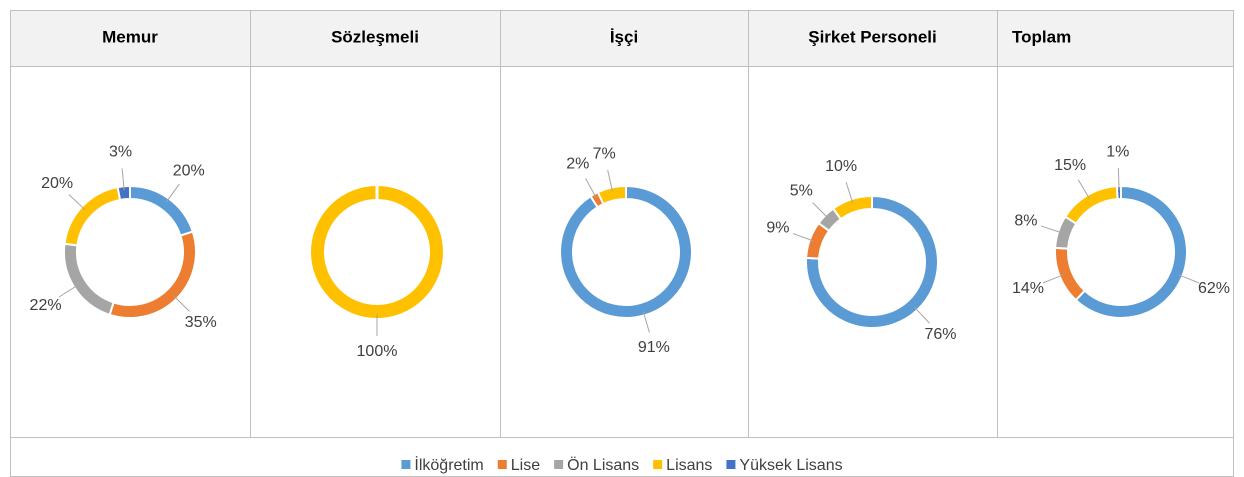 The width and height of the screenshot is (1244, 477). What do you see at coordinates (1117, 151) in the screenshot?
I see `value-label: 1%` at bounding box center [1117, 151].